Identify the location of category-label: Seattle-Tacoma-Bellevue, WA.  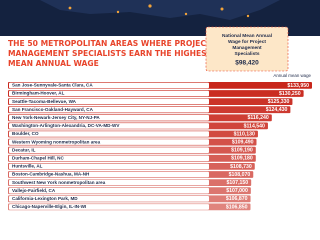
(44, 101).